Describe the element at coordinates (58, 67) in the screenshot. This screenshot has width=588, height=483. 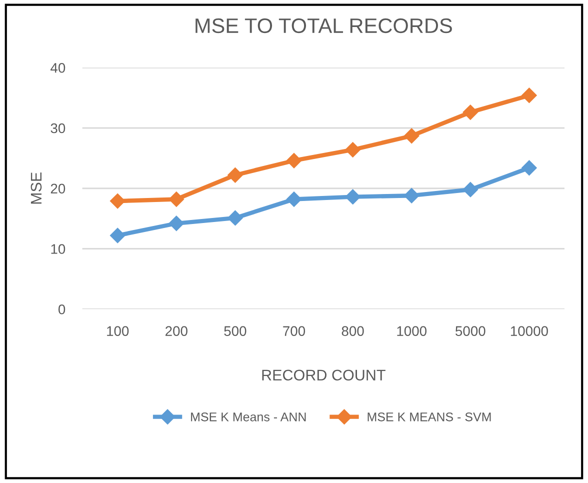
I see `y-tick-label: 40` at that location.